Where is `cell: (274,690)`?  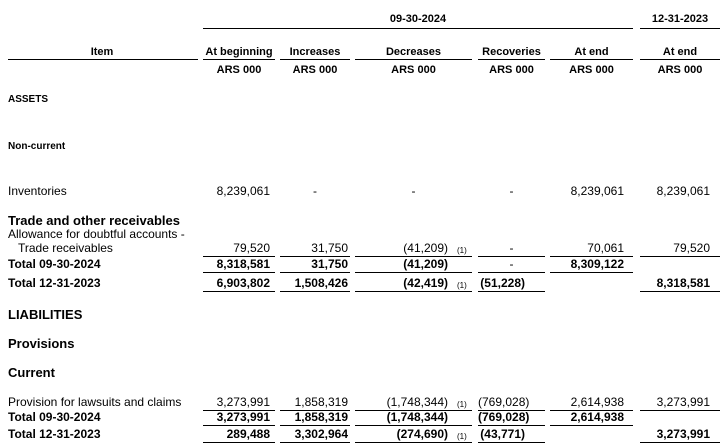 cell: (274,690) is located at coordinates (422, 434).